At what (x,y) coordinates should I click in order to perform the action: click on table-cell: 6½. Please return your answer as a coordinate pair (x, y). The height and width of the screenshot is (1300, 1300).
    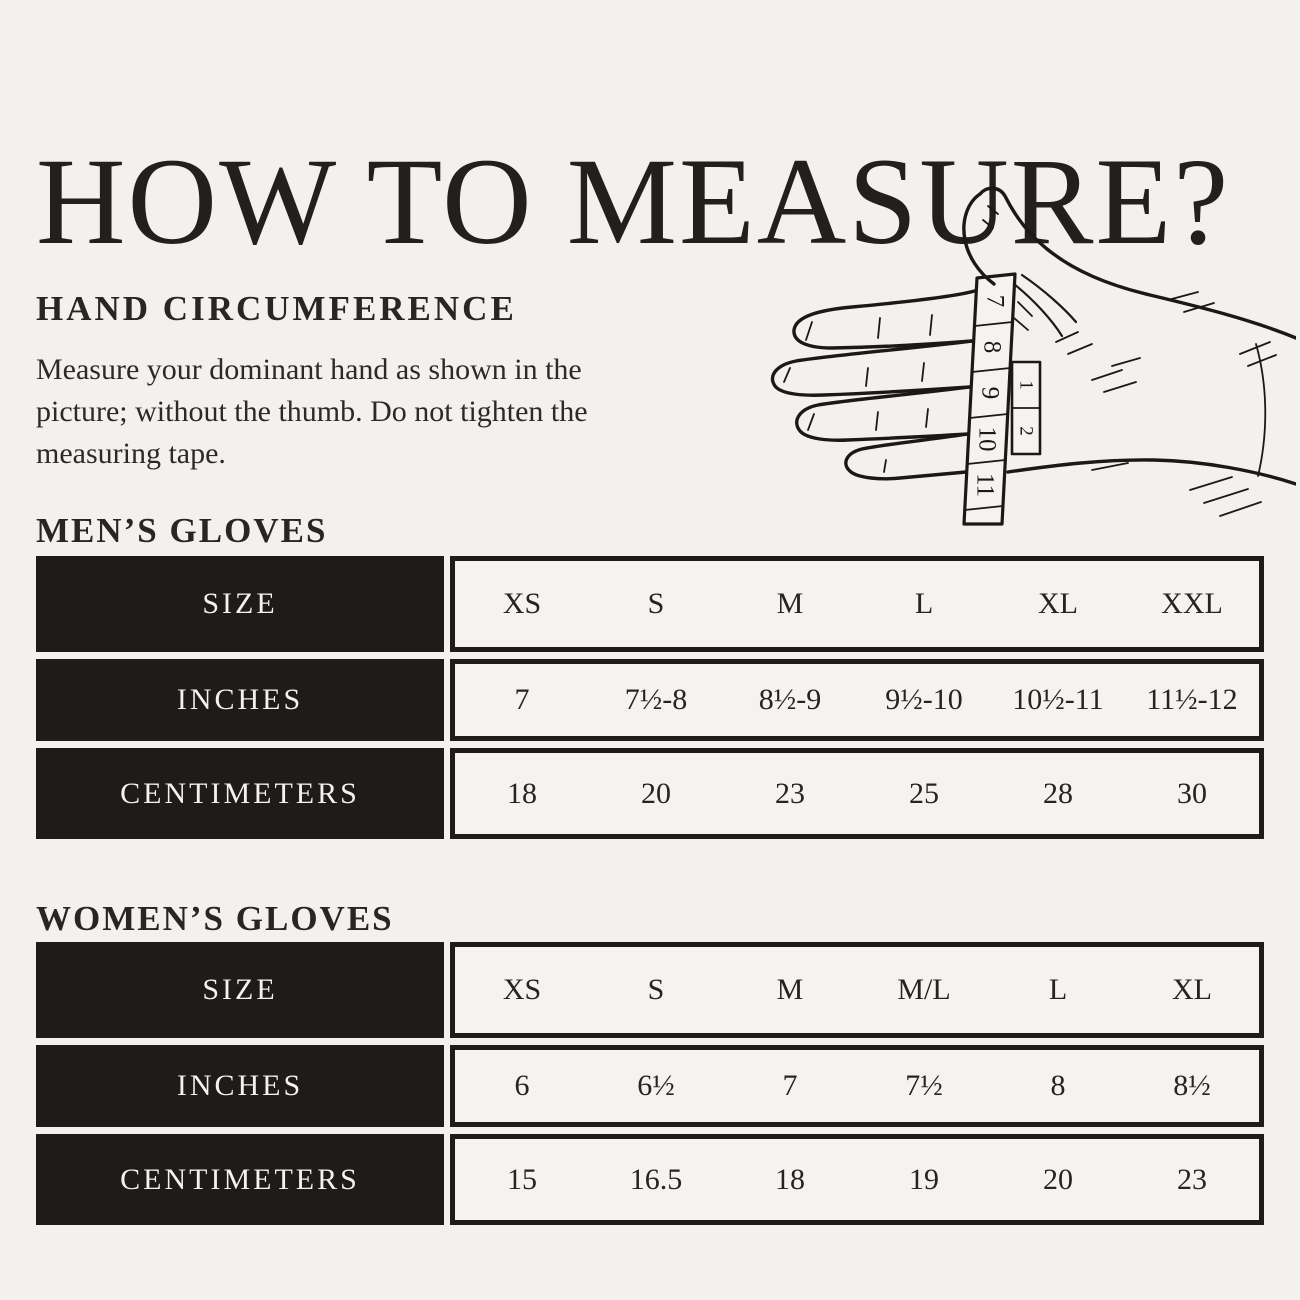
    Looking at the image, I should click on (656, 1085).